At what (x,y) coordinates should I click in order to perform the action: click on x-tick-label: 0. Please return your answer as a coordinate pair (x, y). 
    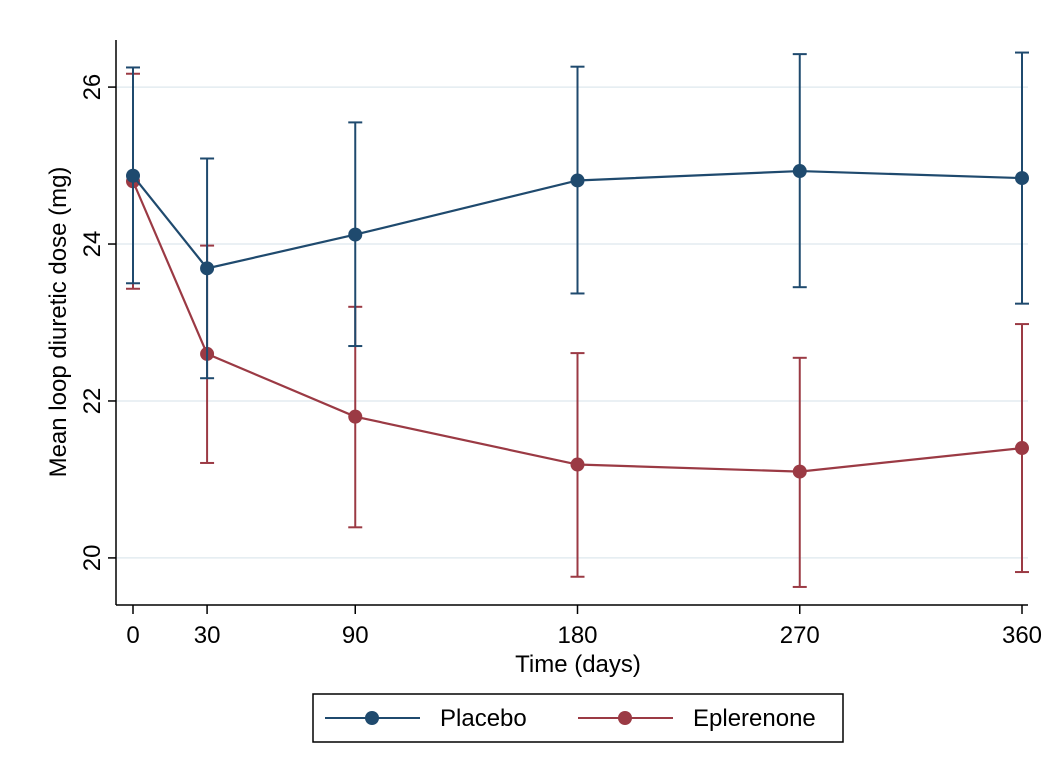
    Looking at the image, I should click on (132, 635).